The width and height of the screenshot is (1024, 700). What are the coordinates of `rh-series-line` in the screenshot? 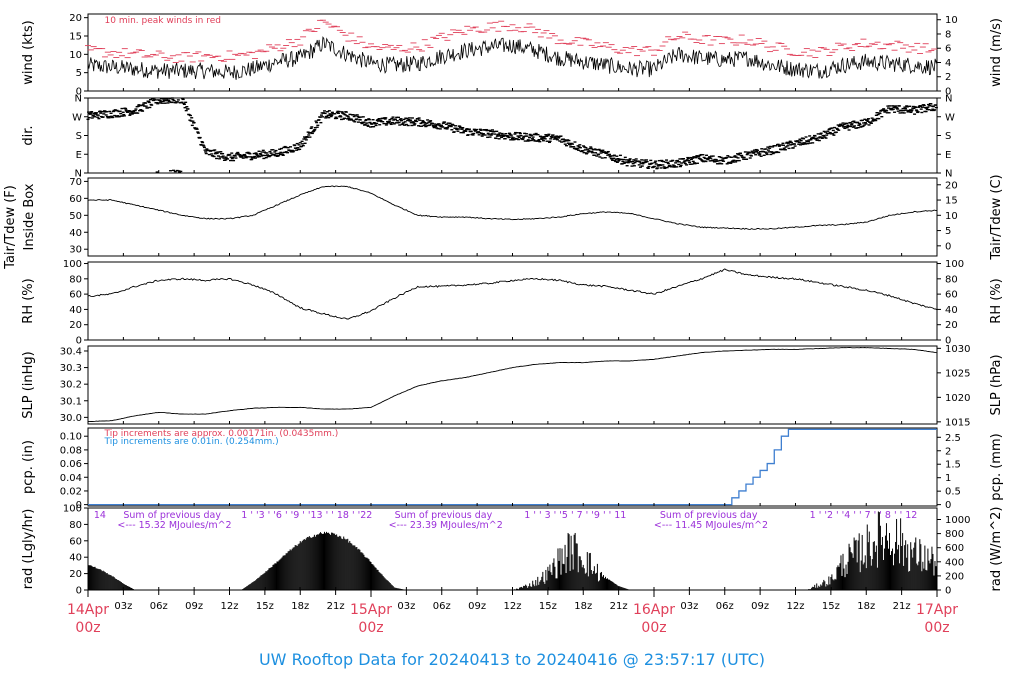 It's located at (512, 294).